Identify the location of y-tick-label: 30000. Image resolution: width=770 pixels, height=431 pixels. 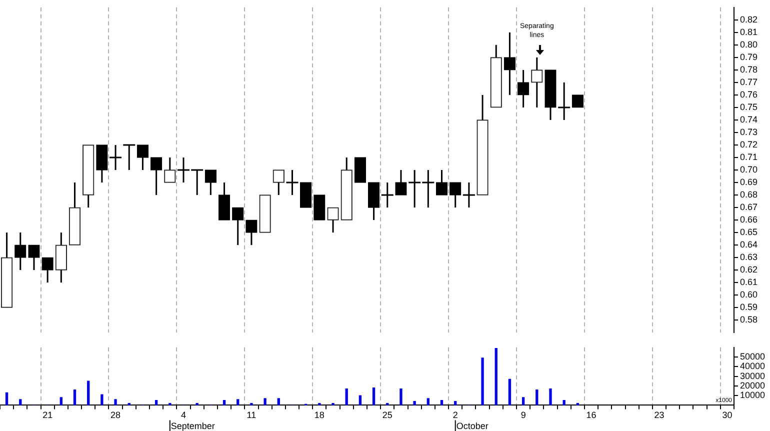
(753, 375).